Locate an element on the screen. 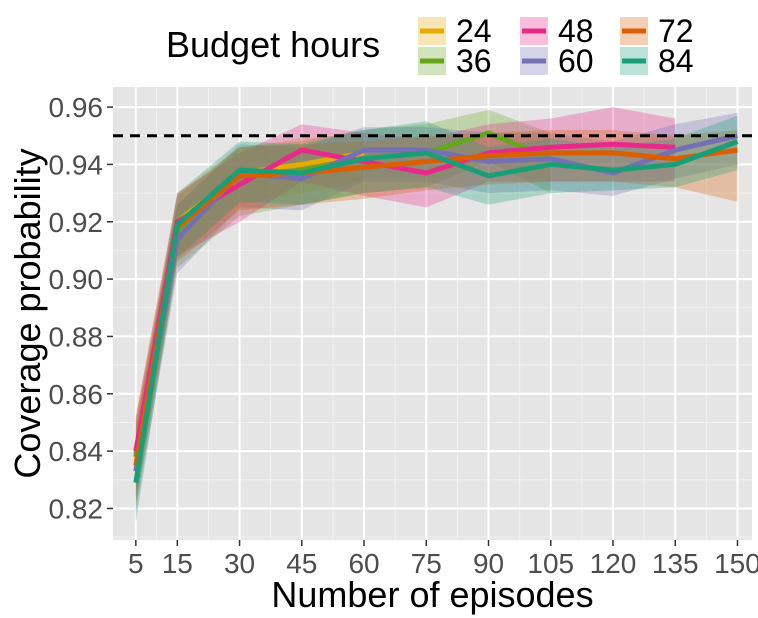 The width and height of the screenshot is (758, 618). x-tick-label: 105 is located at coordinates (550, 563).